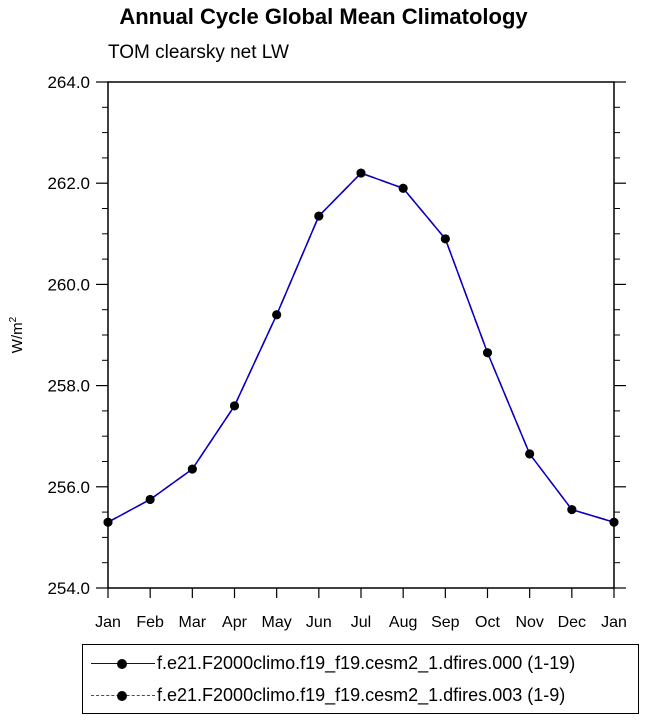 This screenshot has width=647, height=720. Describe the element at coordinates (319, 622) in the screenshot. I see `x-tick-label: Jun` at that location.